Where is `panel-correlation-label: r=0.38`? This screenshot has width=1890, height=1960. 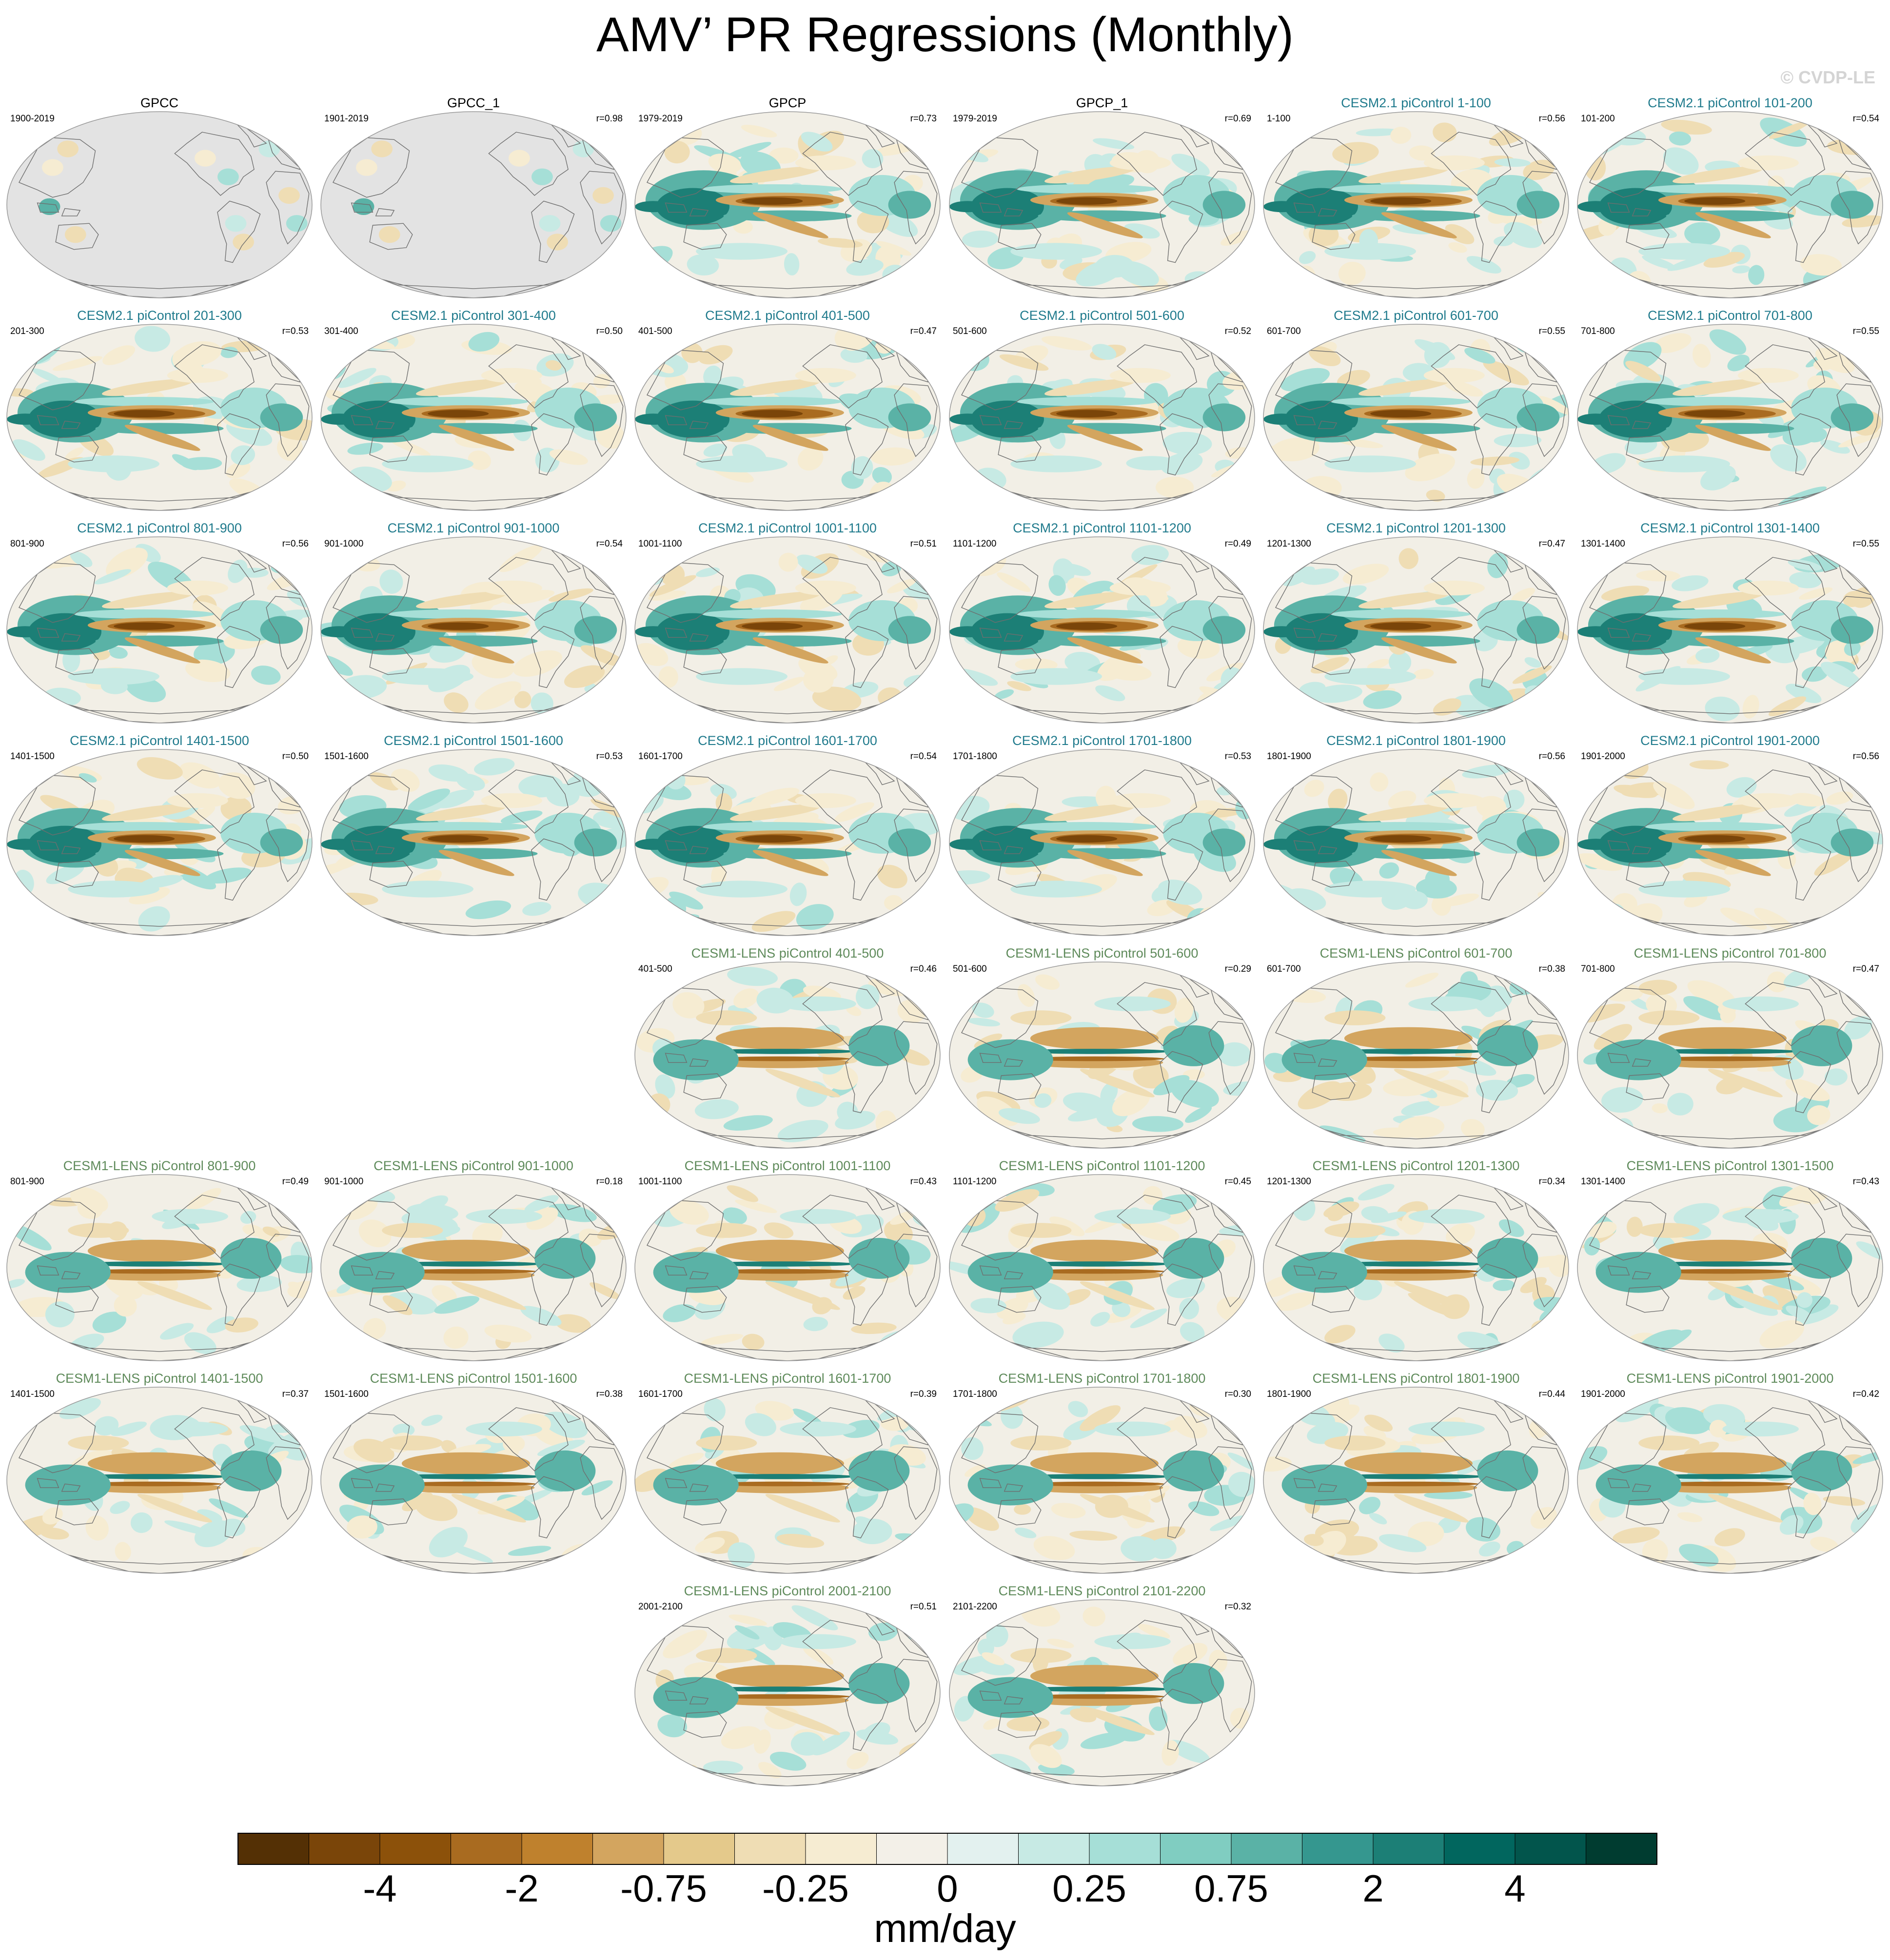
panel-correlation-label: r=0.38 is located at coordinates (609, 1394).